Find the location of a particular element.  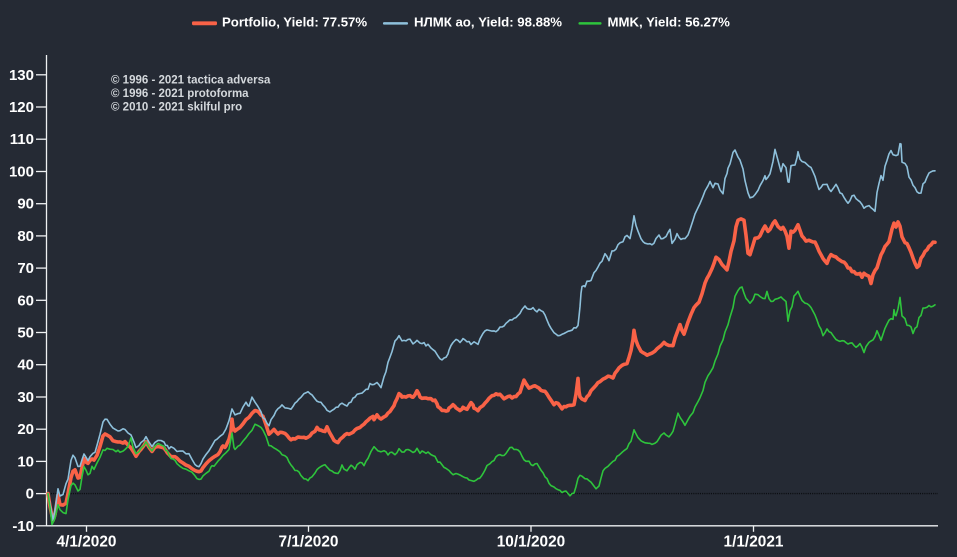

svg-text: 1/1/2021 is located at coordinates (754, 542).